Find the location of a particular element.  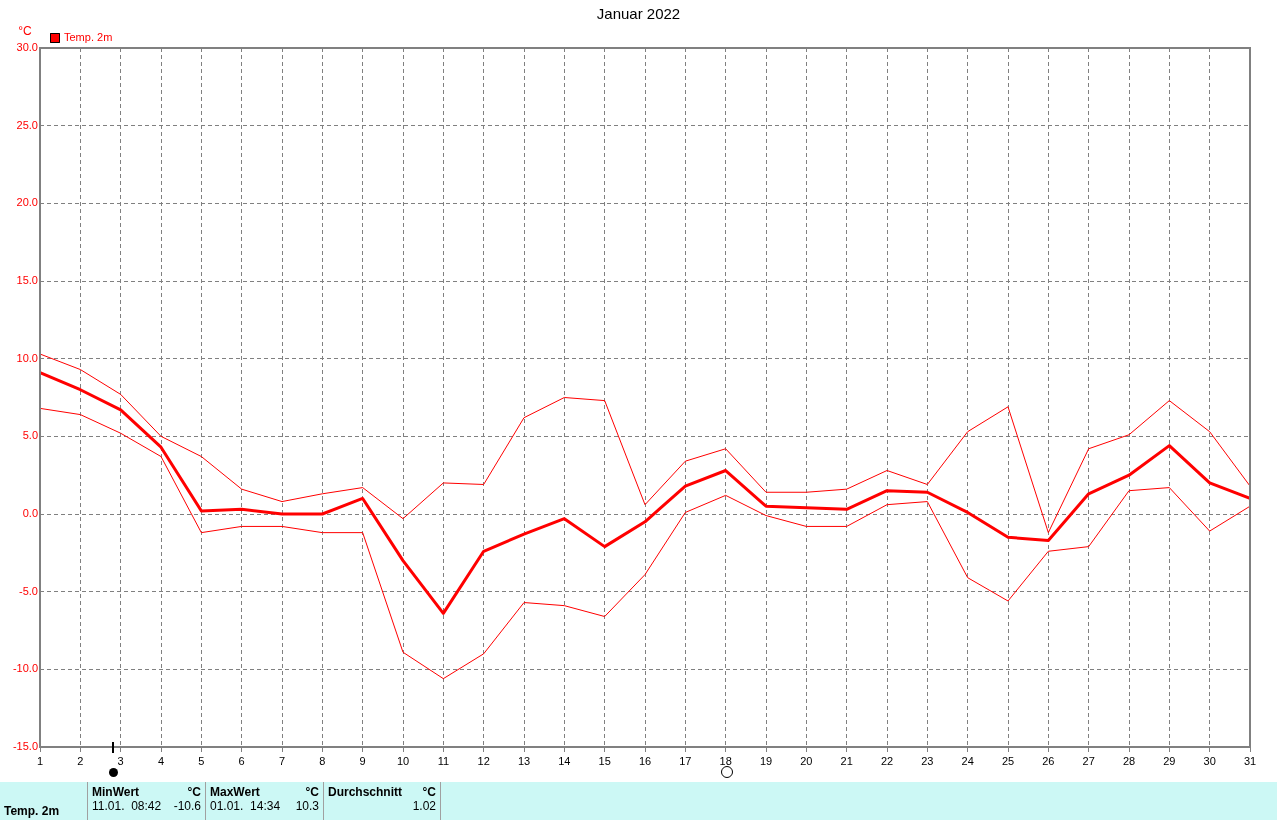

y-tick-label: 25.0 is located at coordinates (27, 124).